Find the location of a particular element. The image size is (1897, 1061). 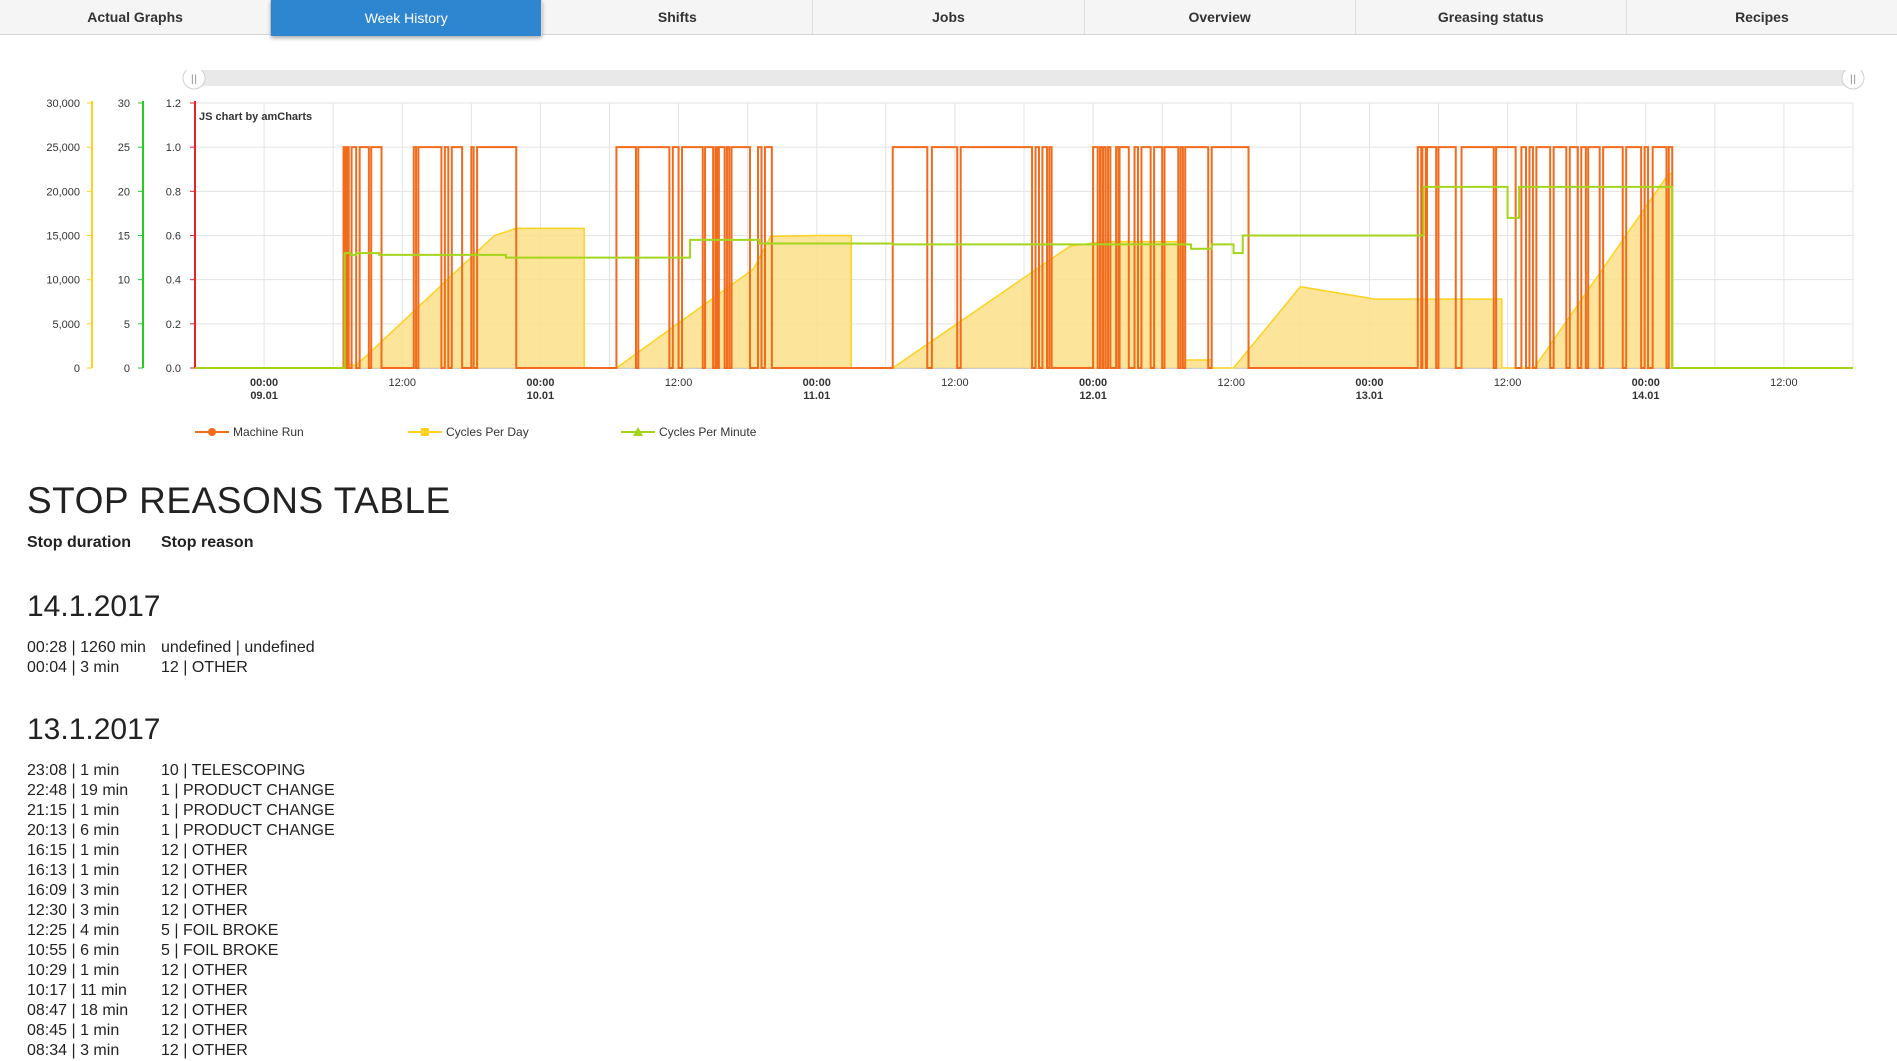

scrollbar-grip-icon: || is located at coordinates (1853, 79).